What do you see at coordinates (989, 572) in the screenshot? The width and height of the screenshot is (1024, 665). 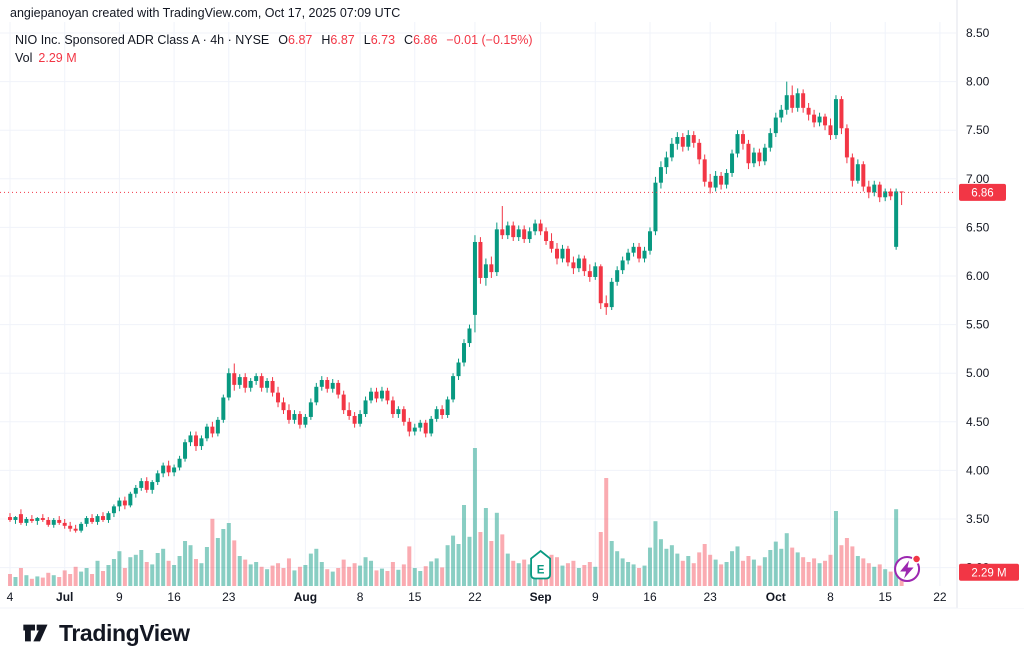 I see `volume-badge` at bounding box center [989, 572].